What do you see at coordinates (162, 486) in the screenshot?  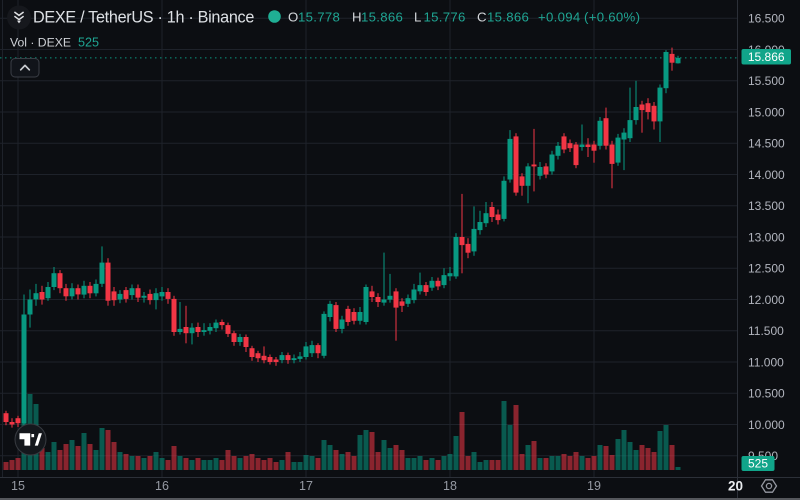 I see `svg-text: 16` at bounding box center [162, 486].